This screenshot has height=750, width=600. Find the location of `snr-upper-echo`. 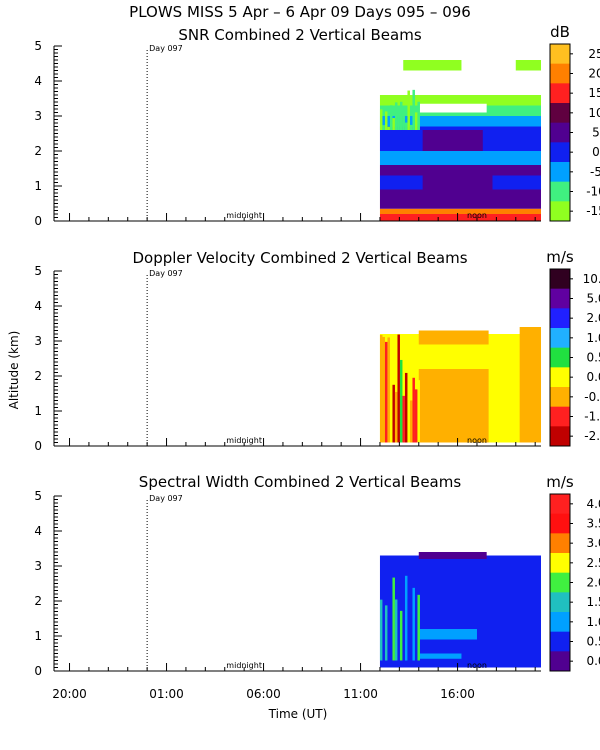

snr-upper-echo is located at coordinates (432, 65).